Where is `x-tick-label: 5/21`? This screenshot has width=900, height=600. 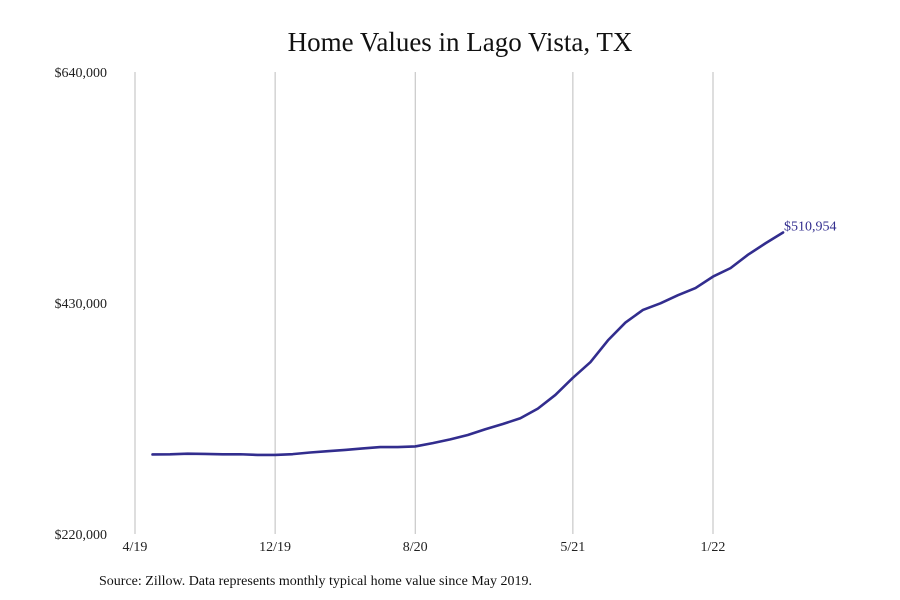 x-tick-label: 5/21 is located at coordinates (572, 547).